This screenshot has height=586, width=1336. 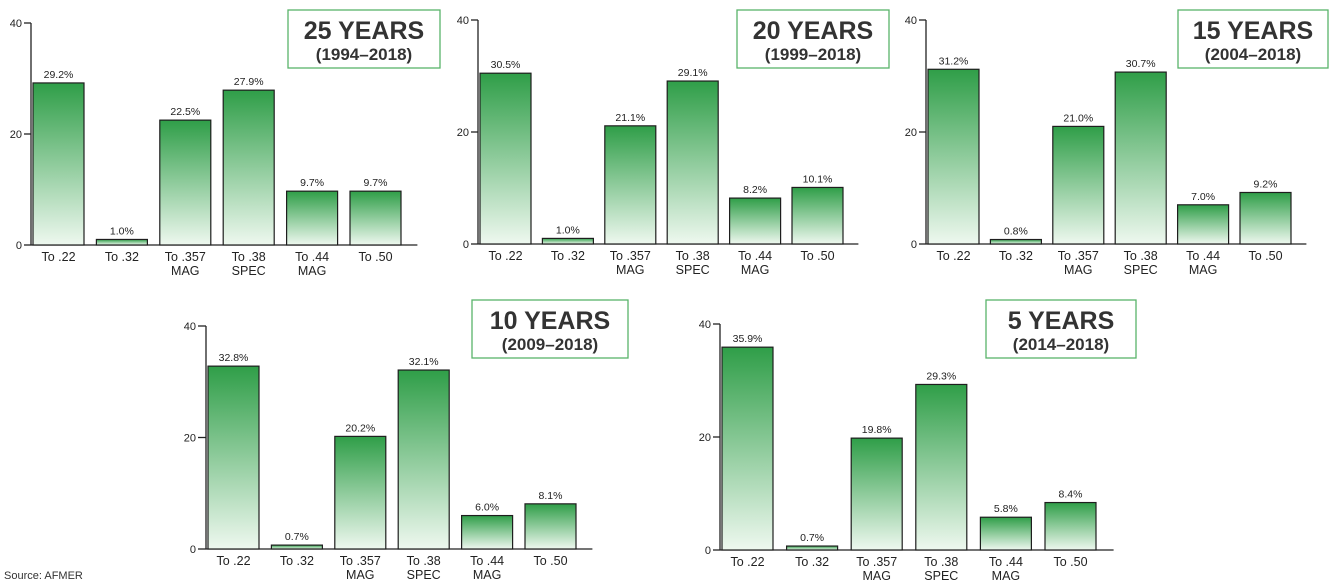 What do you see at coordinates (818, 179) in the screenshot?
I see `data-label: 10.1%` at bounding box center [818, 179].